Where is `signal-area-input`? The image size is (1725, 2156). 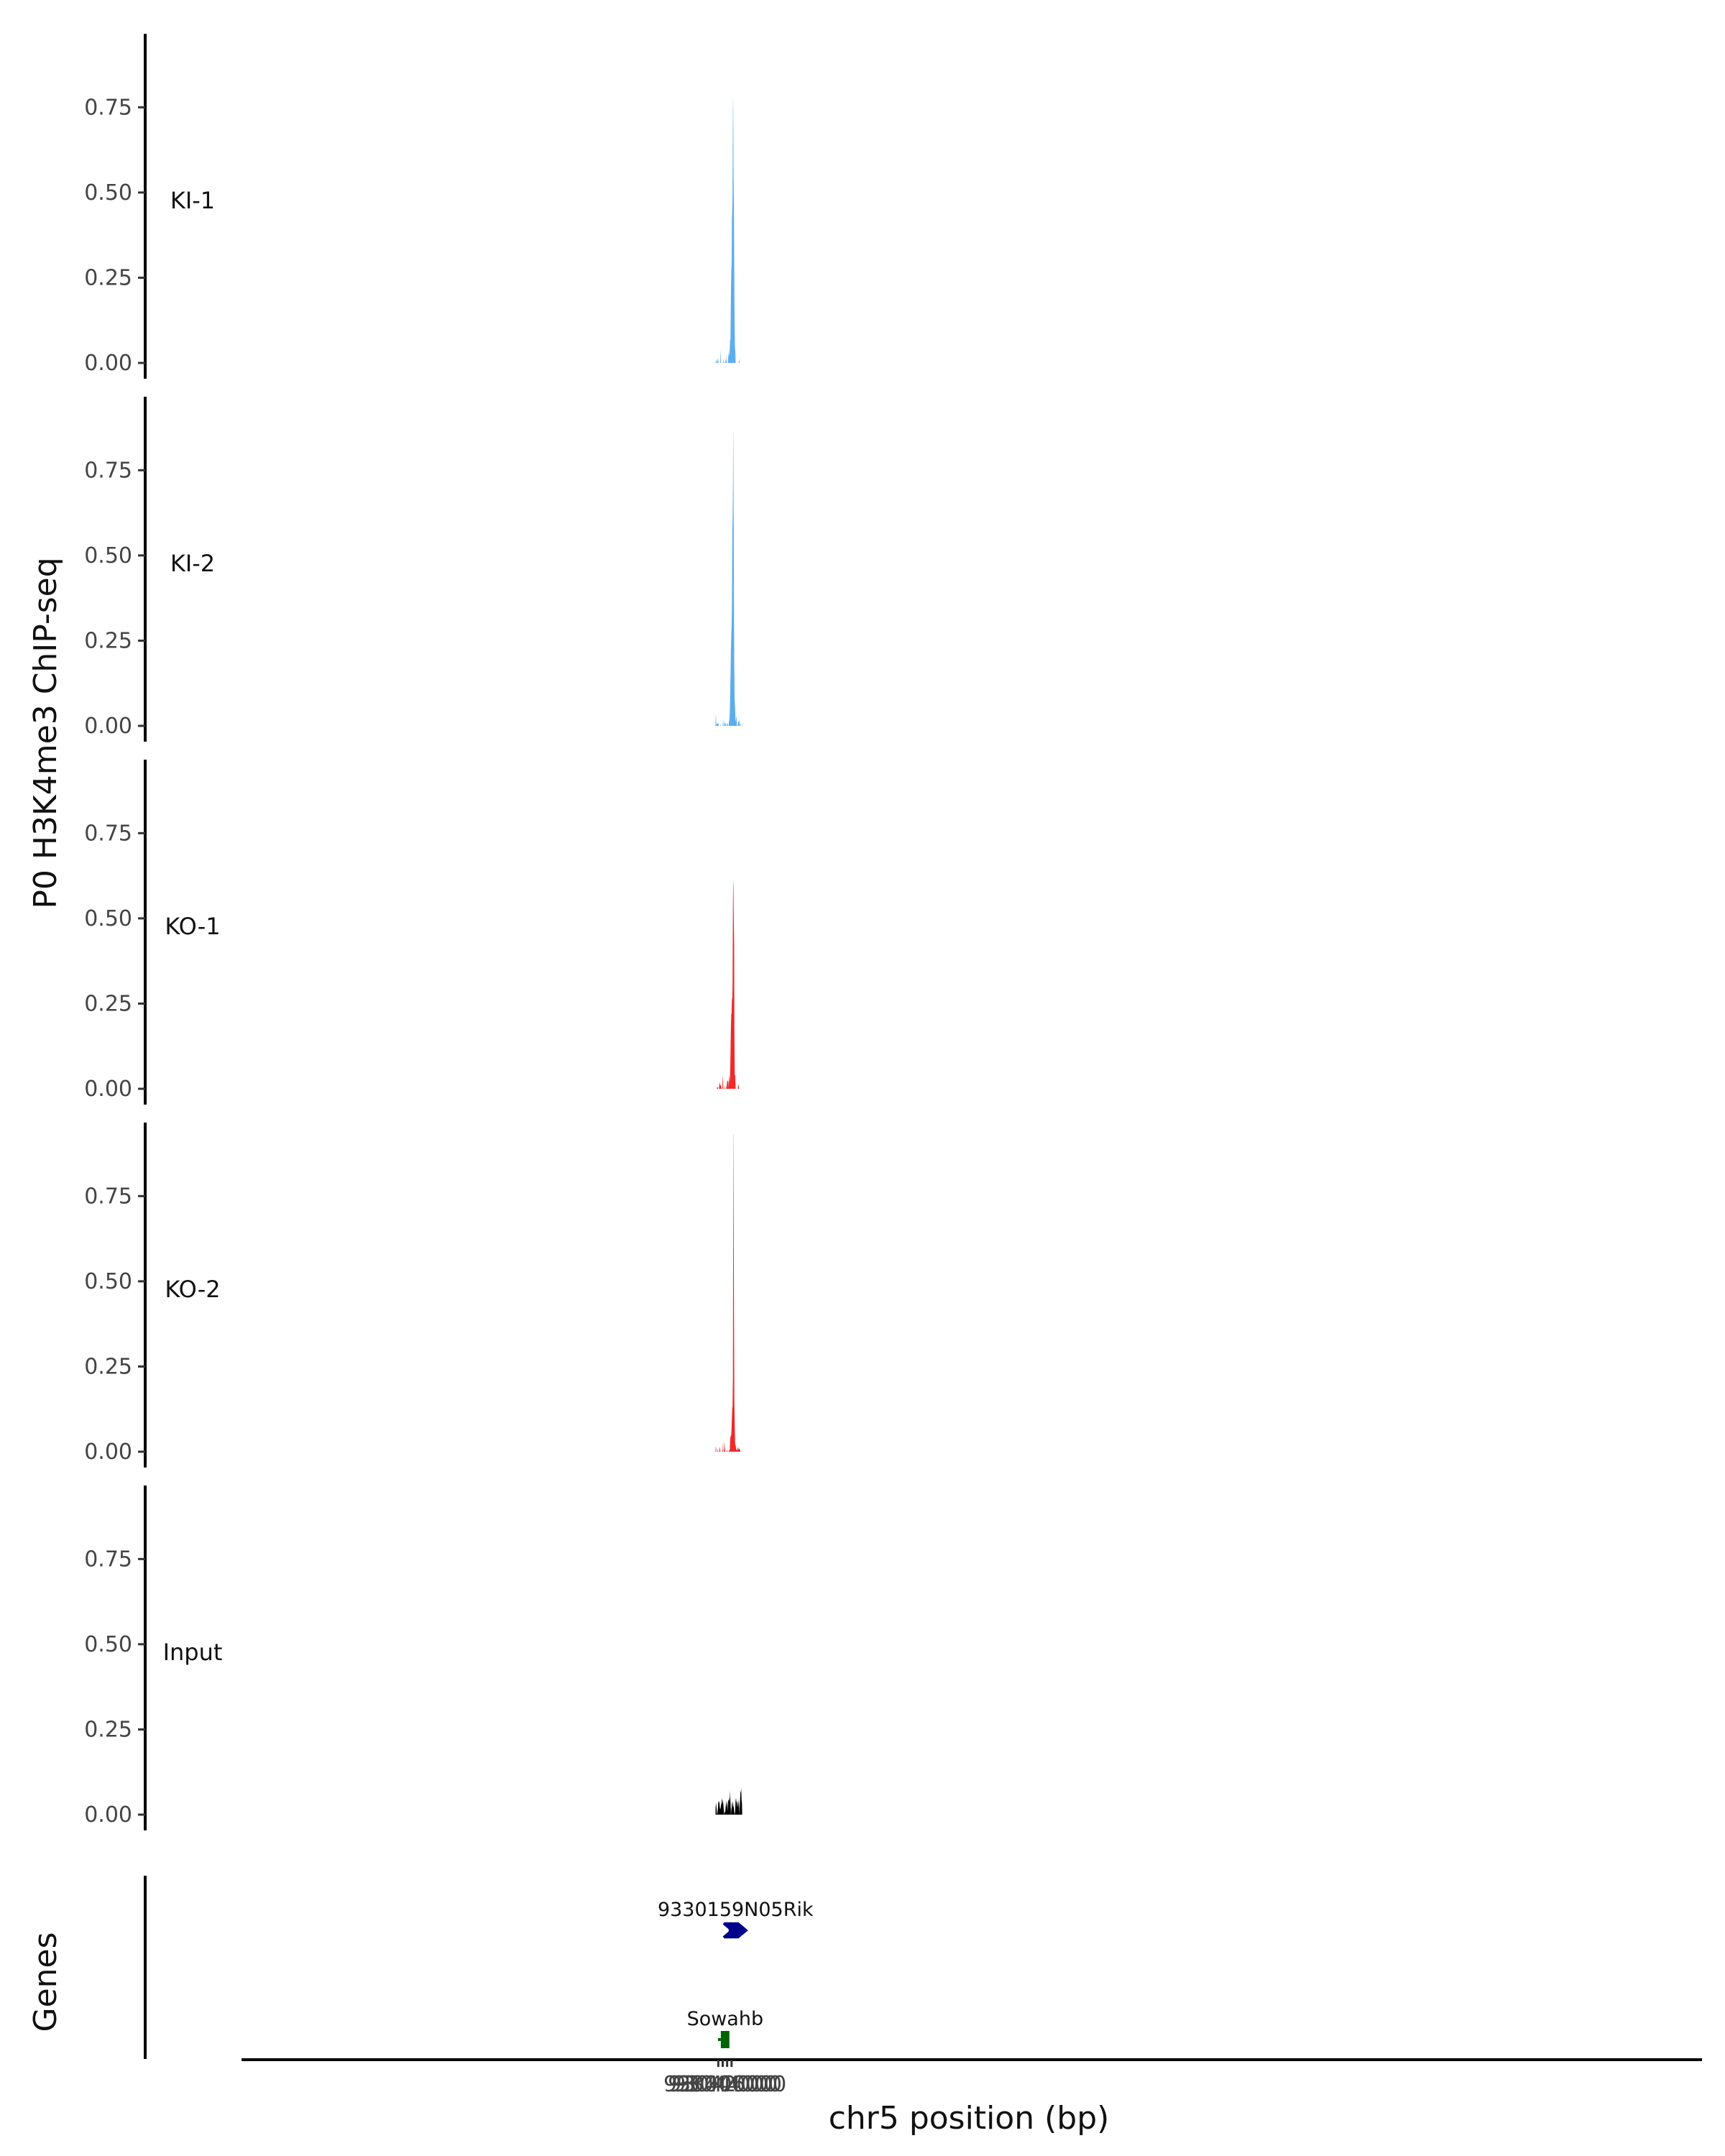 signal-area-input is located at coordinates (728, 1801).